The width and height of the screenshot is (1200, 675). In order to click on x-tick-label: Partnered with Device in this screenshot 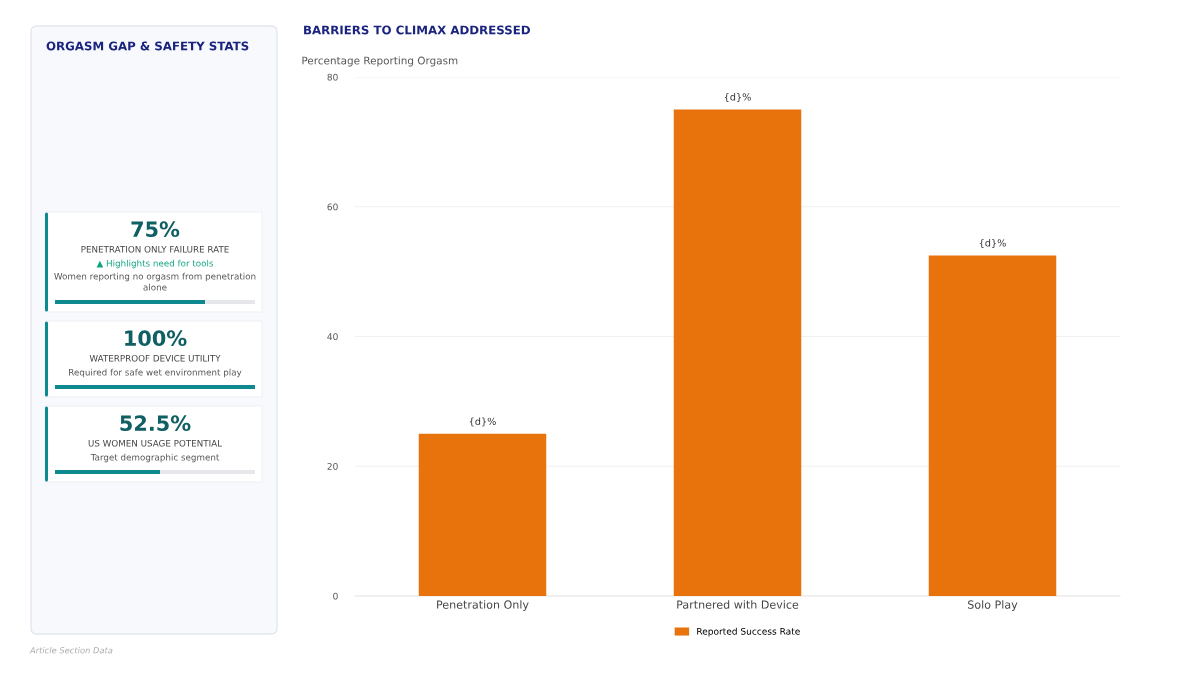, I will do `click(738, 604)`.